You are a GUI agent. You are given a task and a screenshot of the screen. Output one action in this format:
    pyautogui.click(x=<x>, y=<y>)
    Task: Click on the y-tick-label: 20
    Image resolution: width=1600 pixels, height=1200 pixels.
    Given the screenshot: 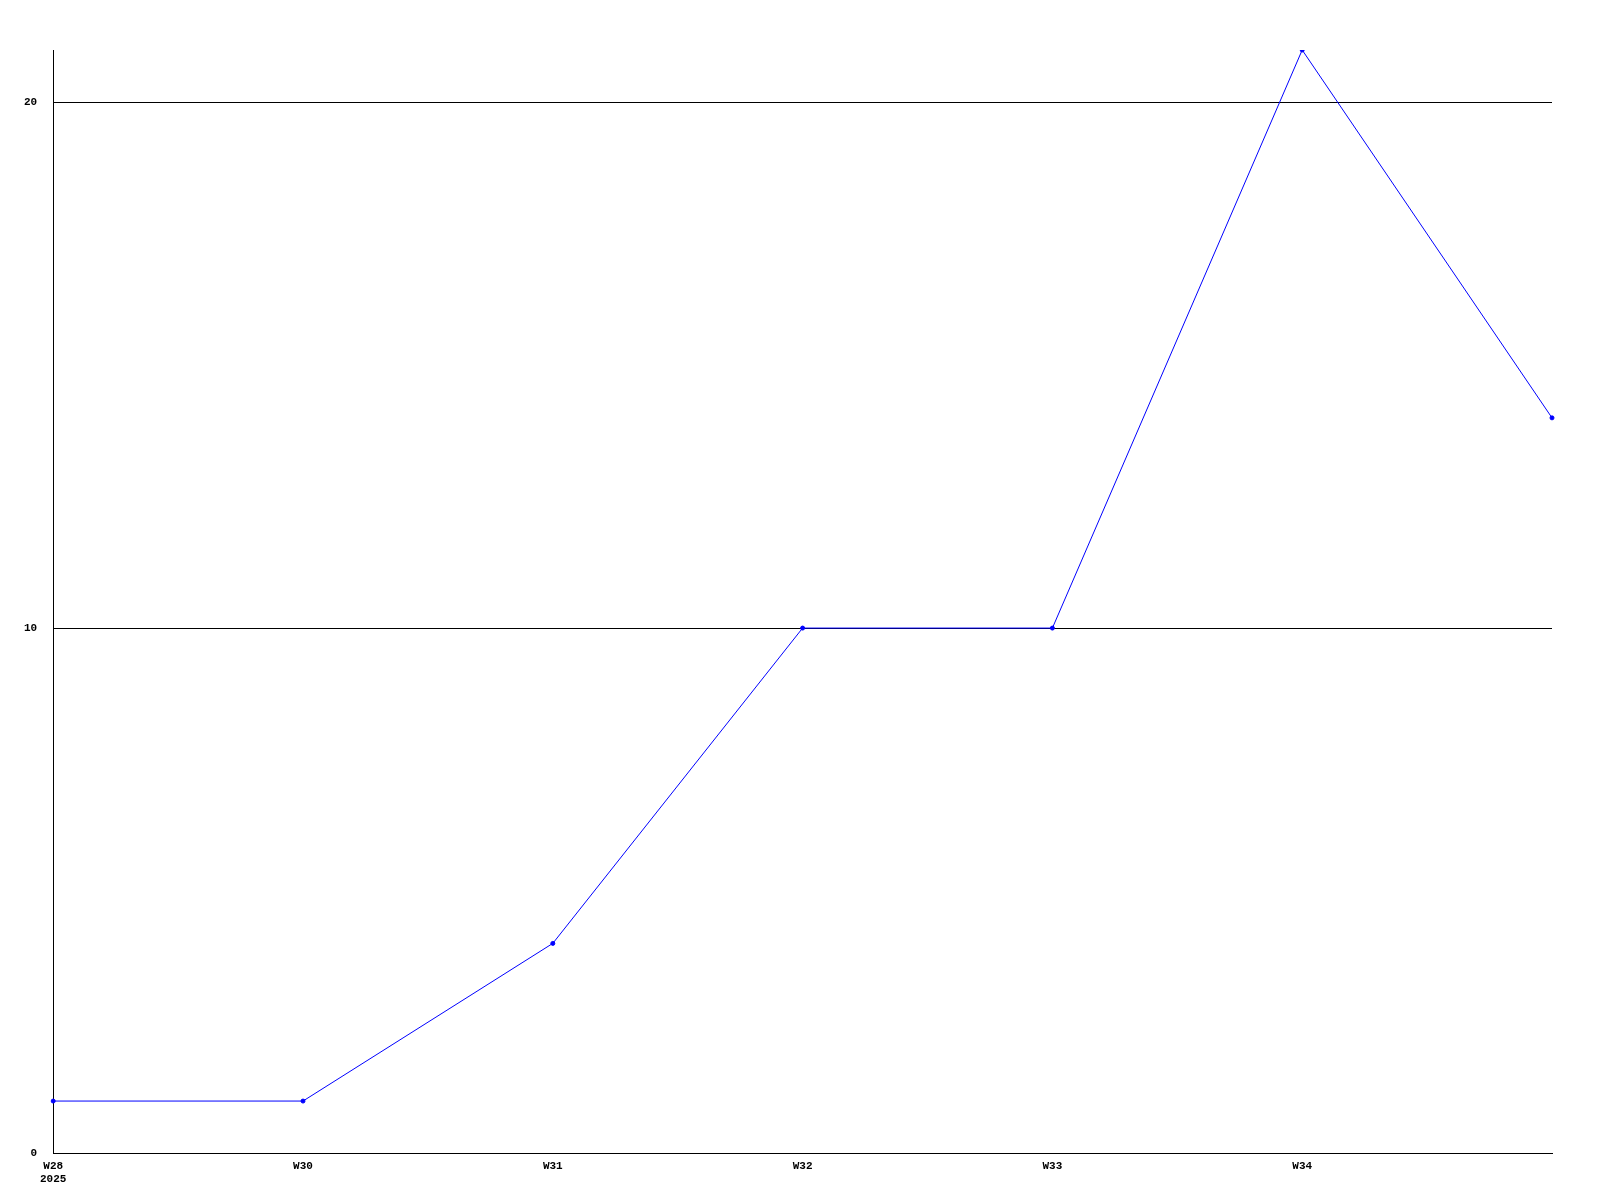 What is the action you would take?
    pyautogui.click(x=31, y=102)
    